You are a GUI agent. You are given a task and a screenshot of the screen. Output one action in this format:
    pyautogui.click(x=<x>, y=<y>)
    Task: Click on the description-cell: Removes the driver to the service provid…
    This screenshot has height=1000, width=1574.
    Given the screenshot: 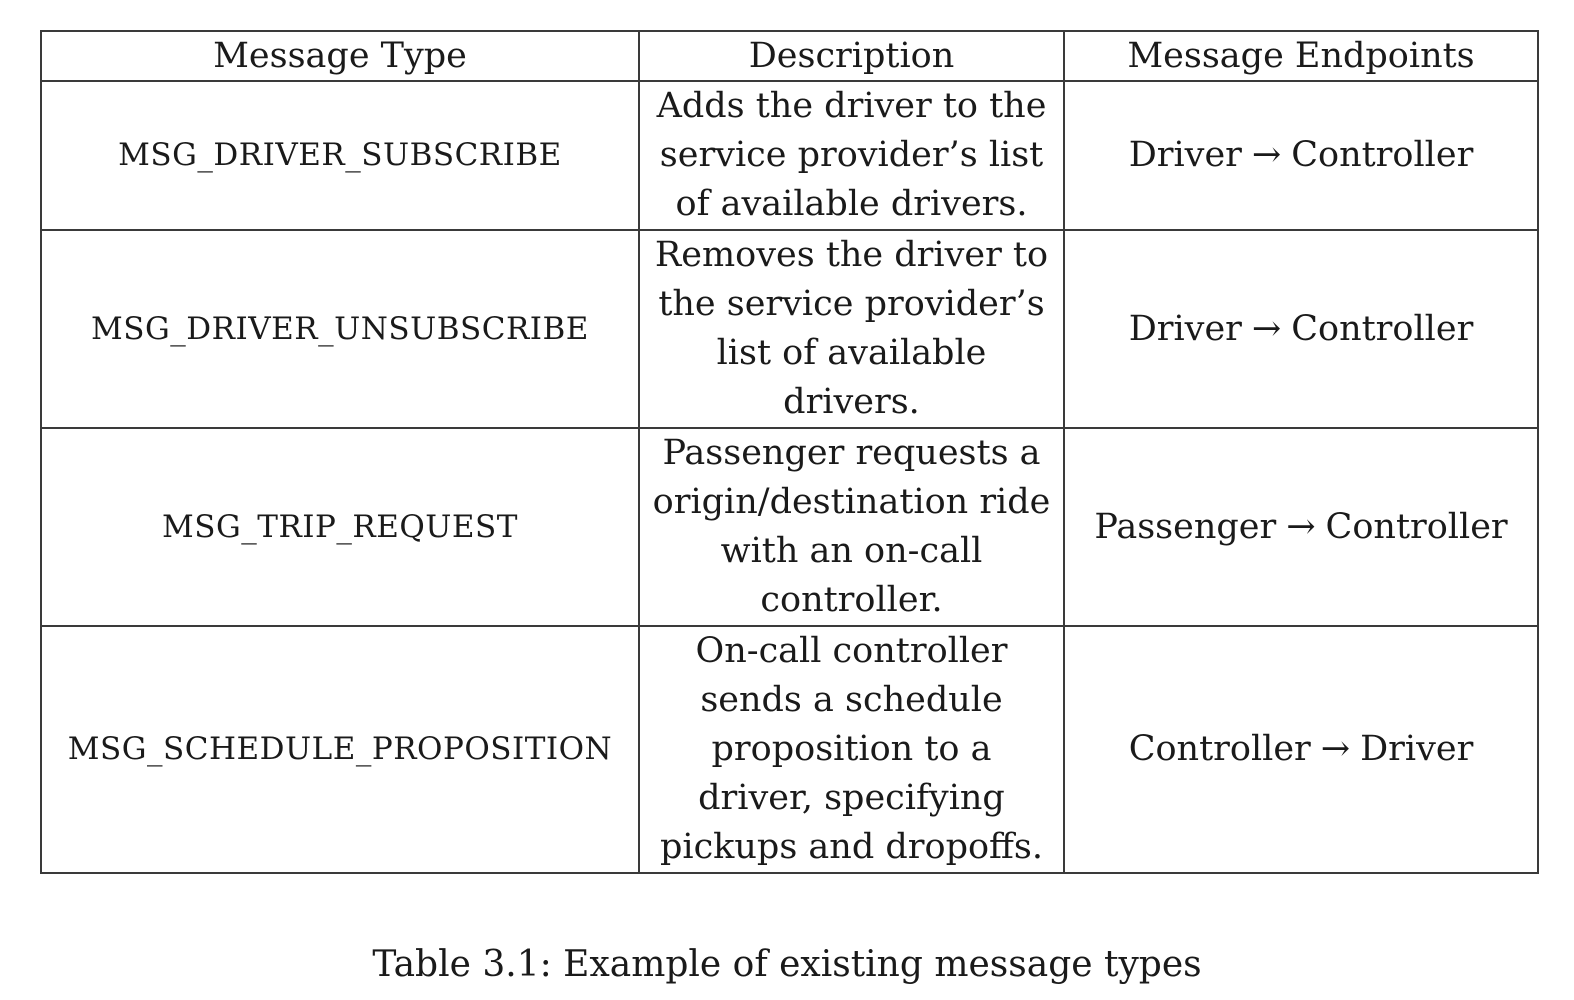 What is the action you would take?
    pyautogui.click(x=851, y=329)
    